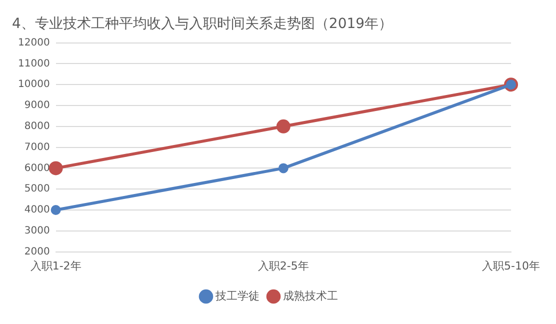 Image resolution: width=556 pixels, height=324 pixels. Describe the element at coordinates (37, 168) in the screenshot. I see `y-tick-label: 6000` at that location.